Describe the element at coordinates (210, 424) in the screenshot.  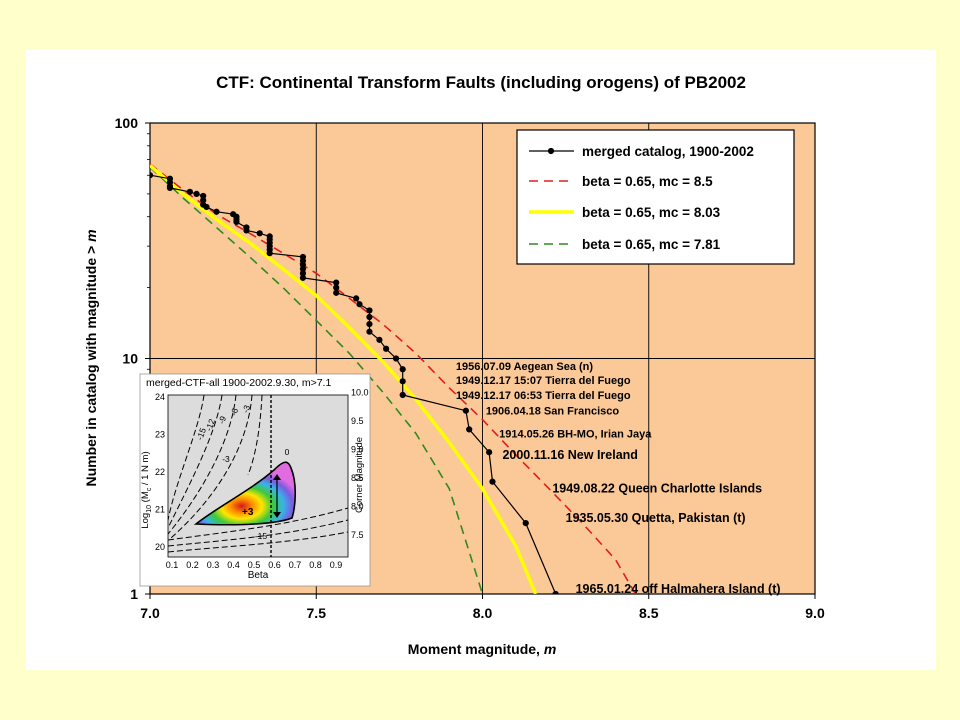
I see `contour-label: -12` at that location.